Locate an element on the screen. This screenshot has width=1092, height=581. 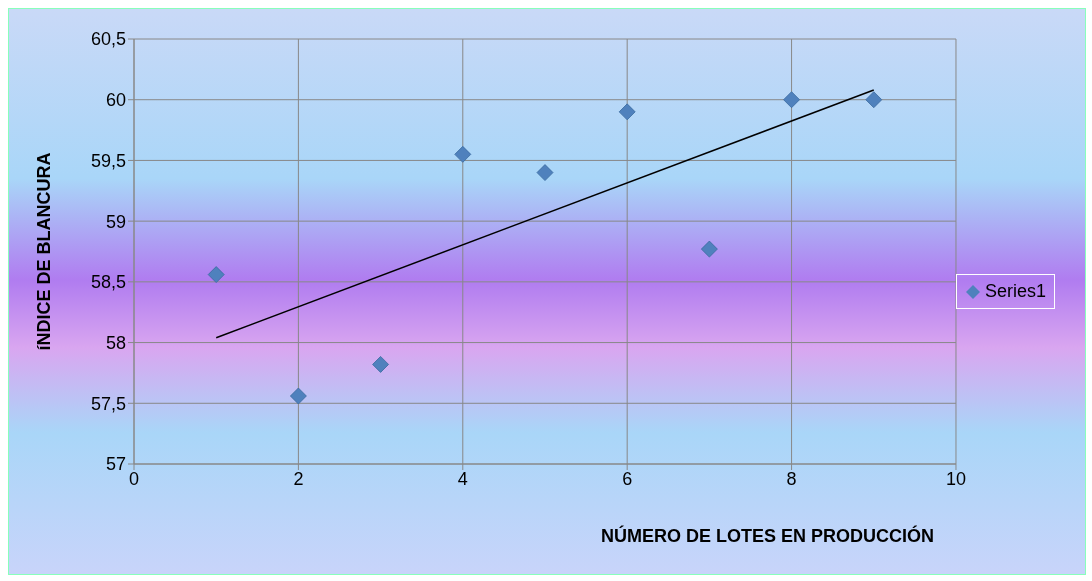
y-tick-label: 60,5 is located at coordinates (108, 39).